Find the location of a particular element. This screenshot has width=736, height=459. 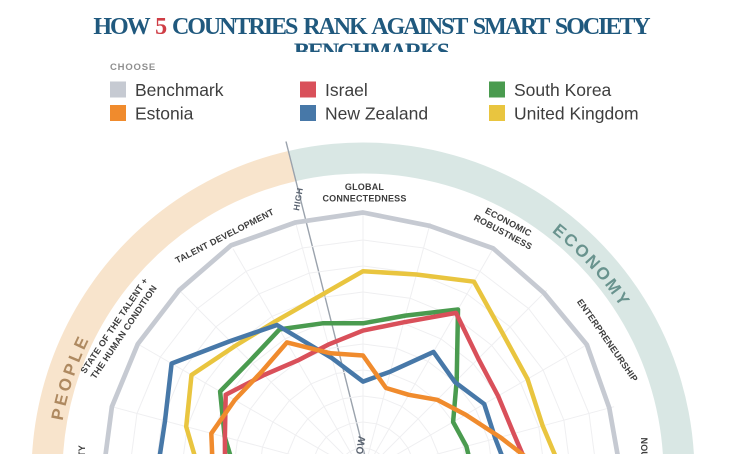

svg-text: United Kingdom is located at coordinates (576, 114).